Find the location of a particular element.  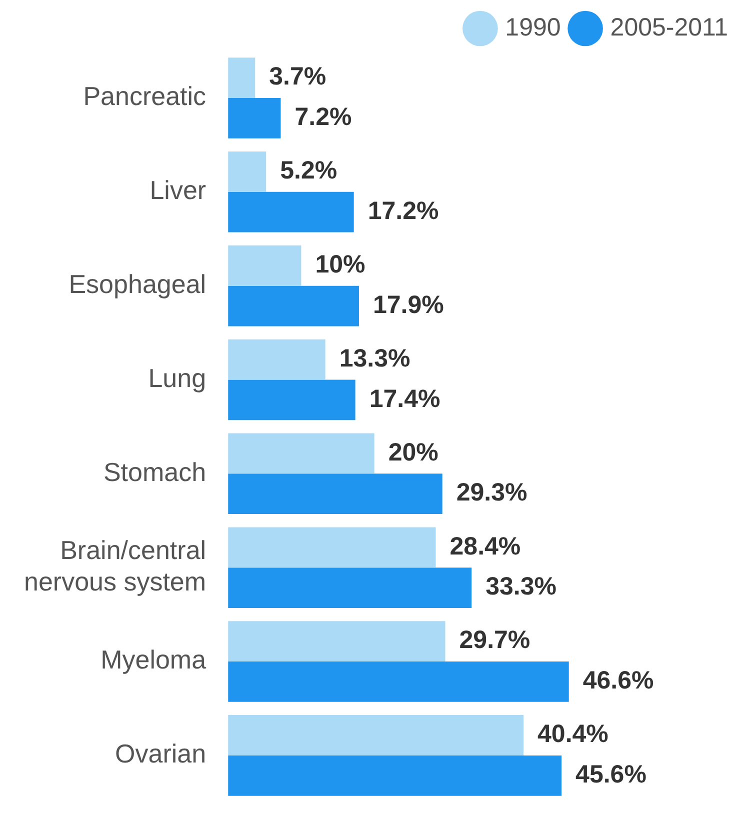

y-tick-label: Liver is located at coordinates (178, 190).